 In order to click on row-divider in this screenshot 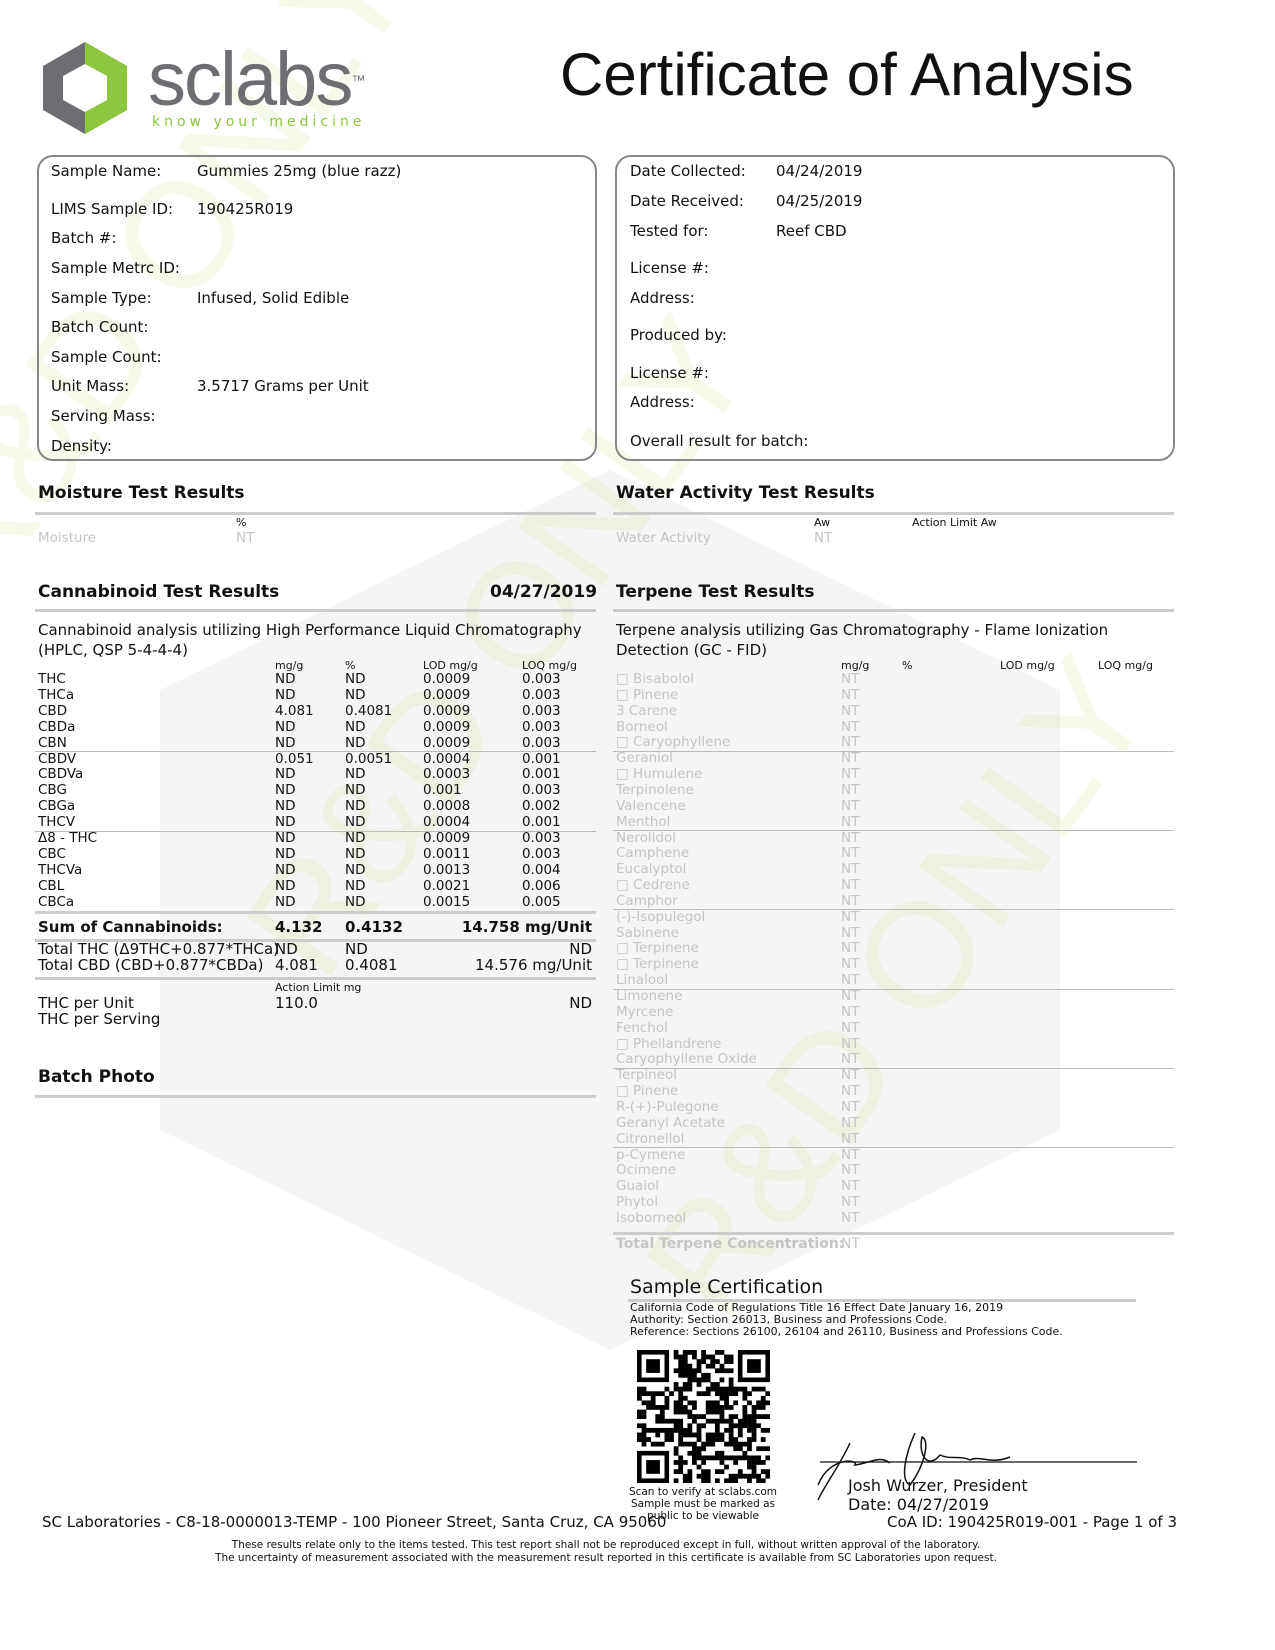, I will do `click(893, 751)`.